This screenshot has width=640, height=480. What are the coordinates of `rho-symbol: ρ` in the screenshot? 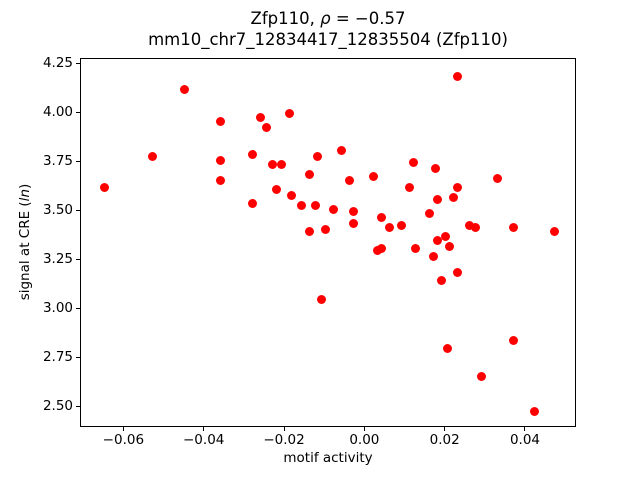 It's located at (325, 18).